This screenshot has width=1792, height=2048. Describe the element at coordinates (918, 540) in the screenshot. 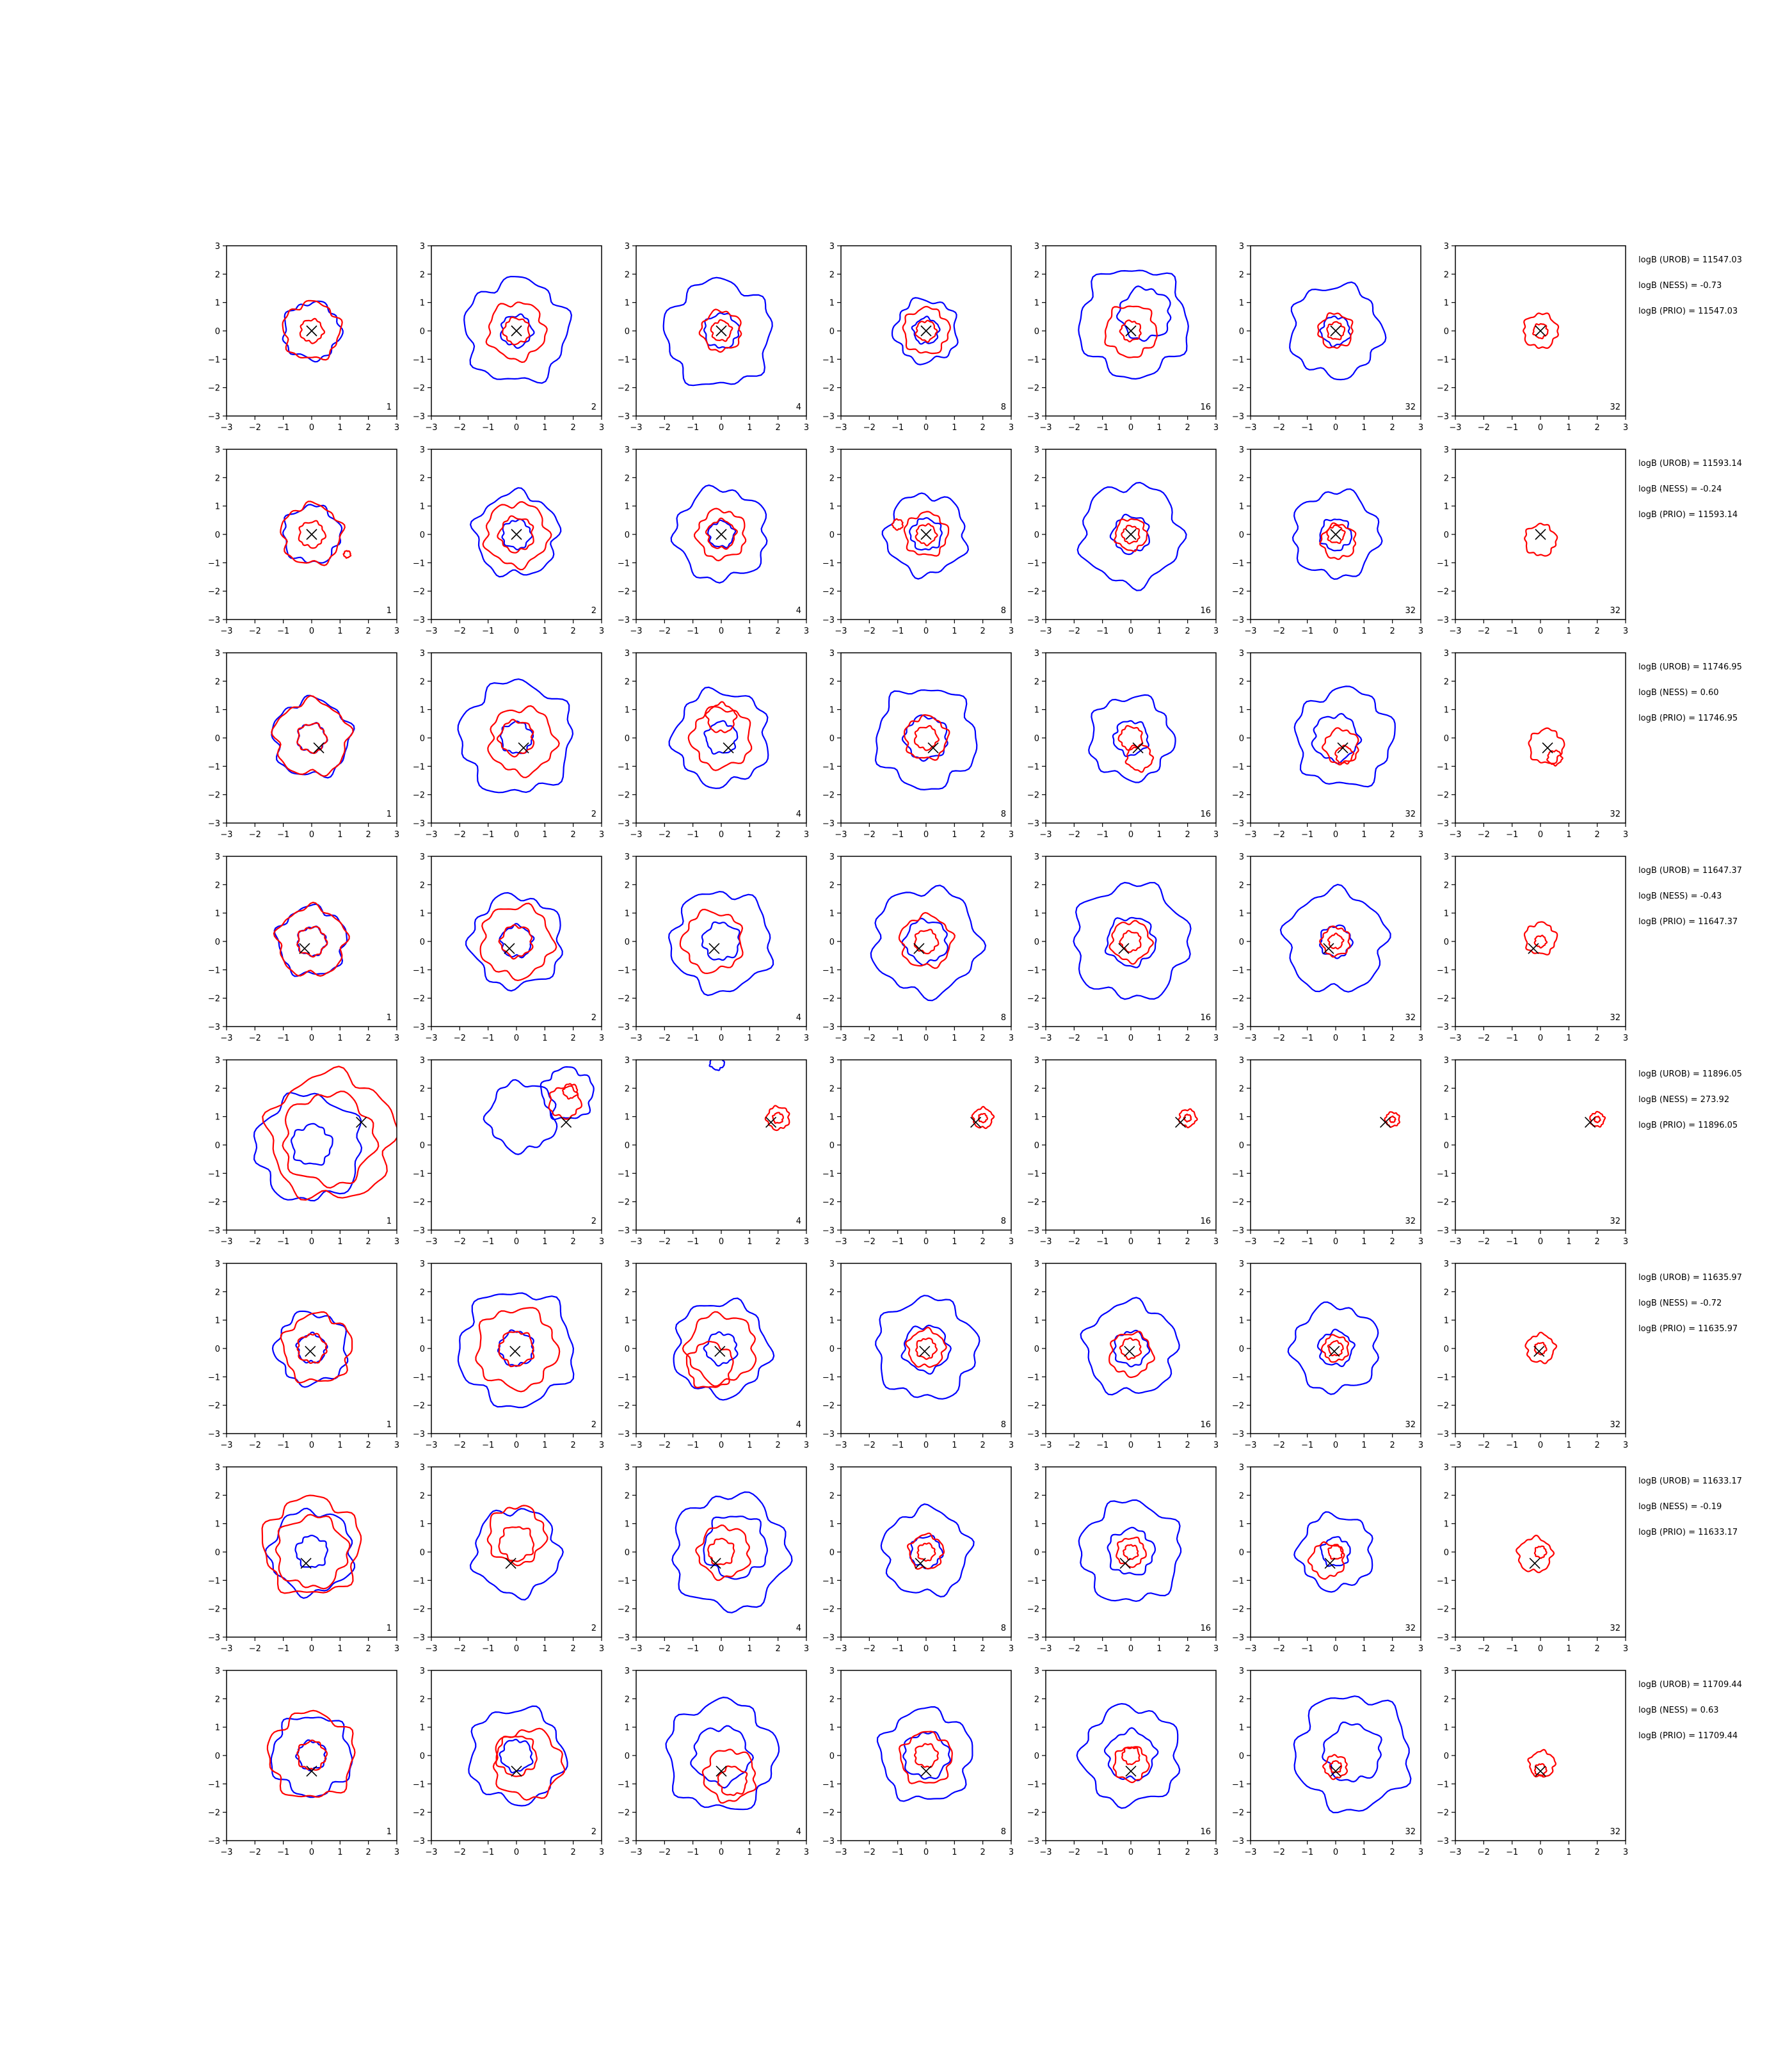

I see `panel-r2-c4: −3−3 −2 −2 −1 −1 0 0 1 1 2 2 3 3 8` at that location.